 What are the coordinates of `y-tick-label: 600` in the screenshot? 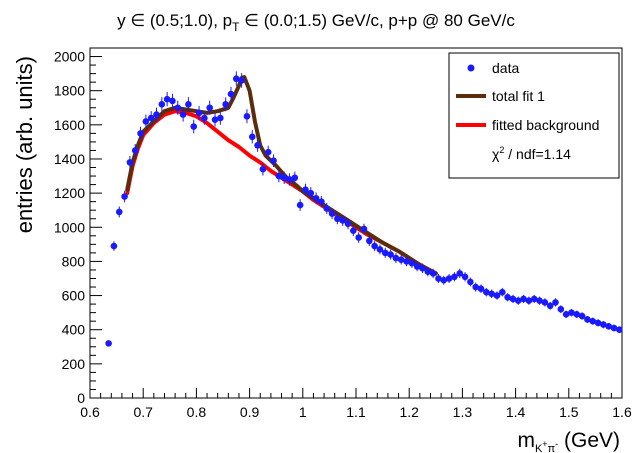 It's located at (74, 296).